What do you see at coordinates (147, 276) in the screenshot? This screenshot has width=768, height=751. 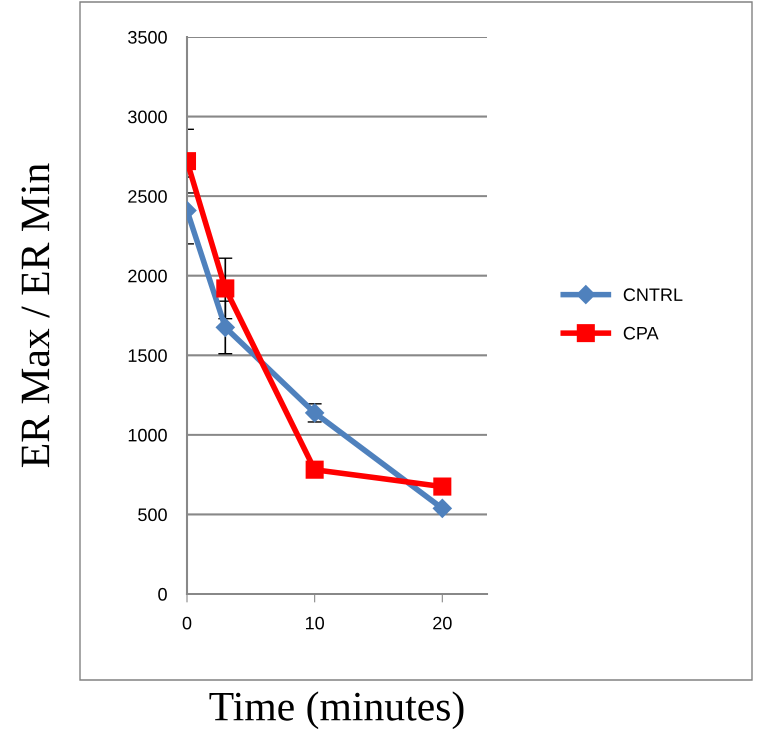 I see `y-tick-label: 2000` at bounding box center [147, 276].